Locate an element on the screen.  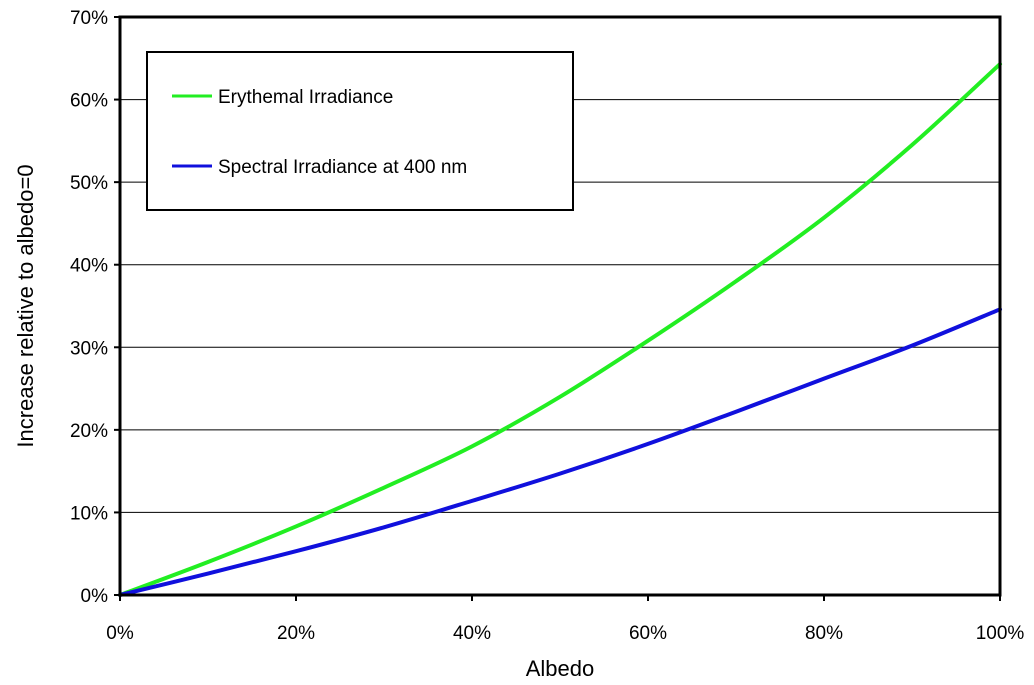
legend-label-spectral: Spectral Irradiance at 400 nm is located at coordinates (342, 167).